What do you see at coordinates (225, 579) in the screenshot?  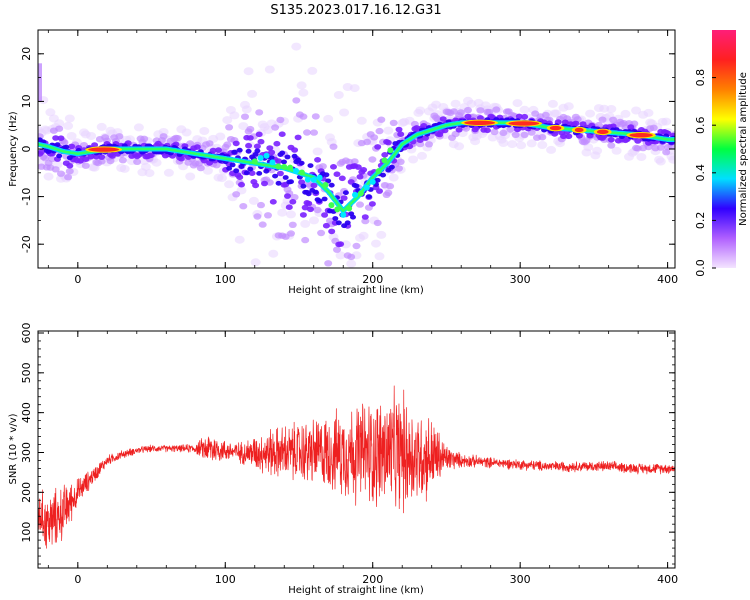 I see `x-tick-label: 100` at bounding box center [225, 579].